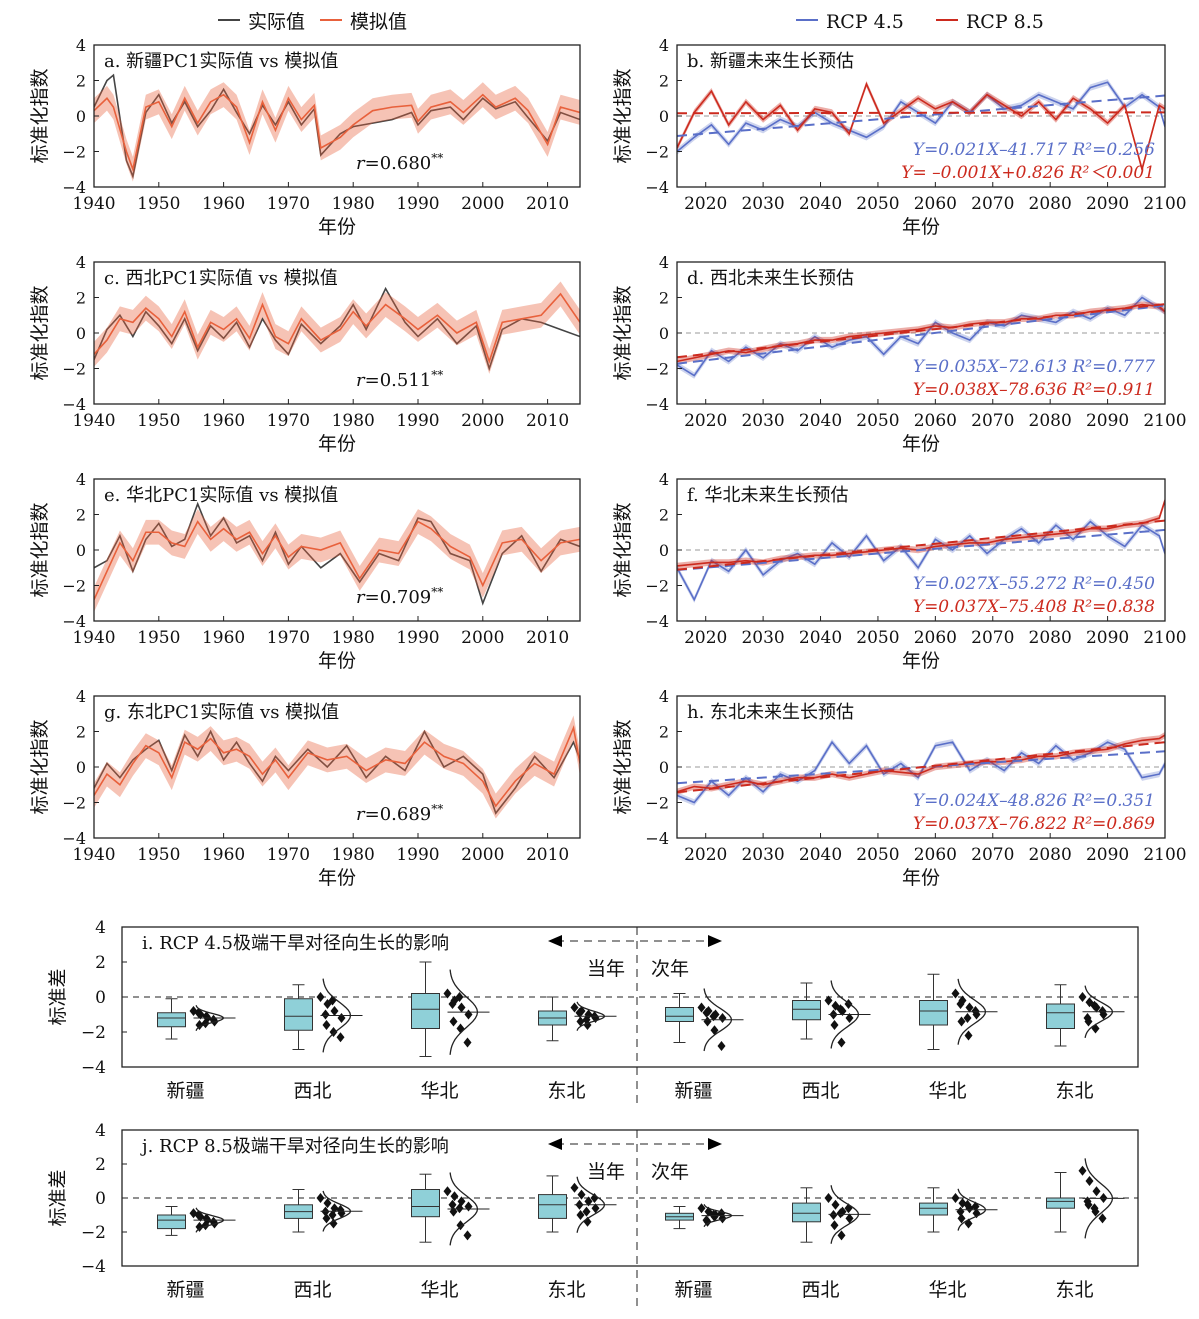 Image resolution: width=1199 pixels, height=1319 pixels. What do you see at coordinates (1050, 855) in the screenshot?
I see `x-tick-label: 2080` at bounding box center [1050, 855].